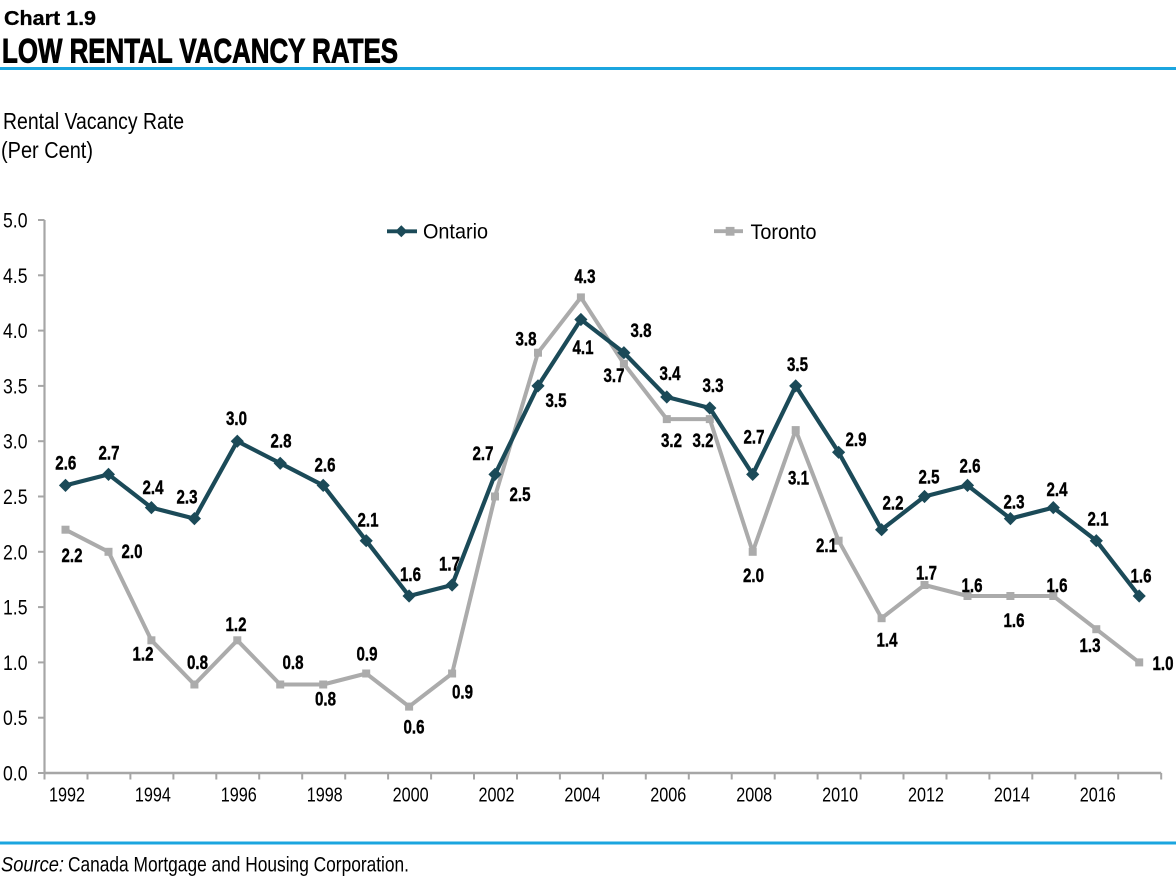  I want to click on svg-text: 1.3, so click(1090, 646).